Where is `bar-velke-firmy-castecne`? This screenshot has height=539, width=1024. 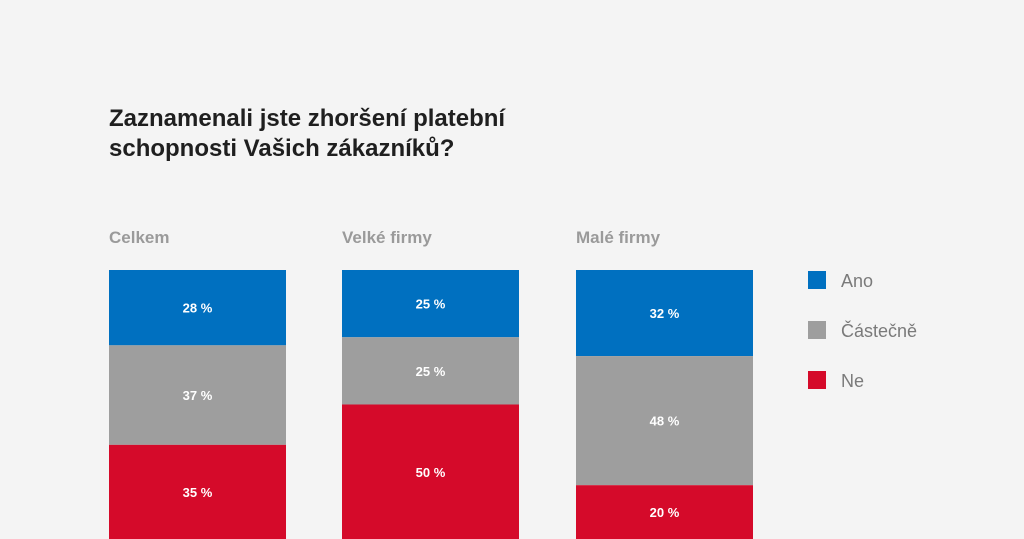
bar-velke-firmy-castecne is located at coordinates (430, 371).